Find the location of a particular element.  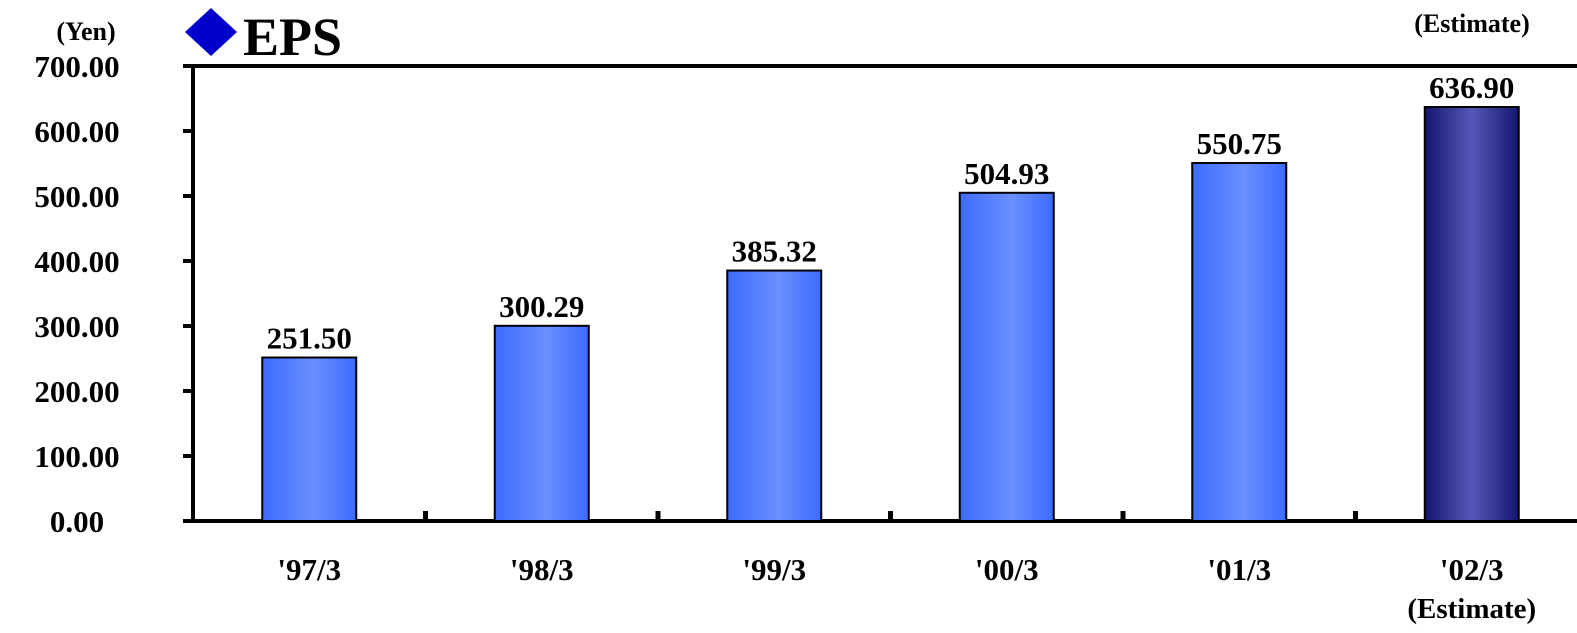

bar-value-label: 300.29 is located at coordinates (541, 306).